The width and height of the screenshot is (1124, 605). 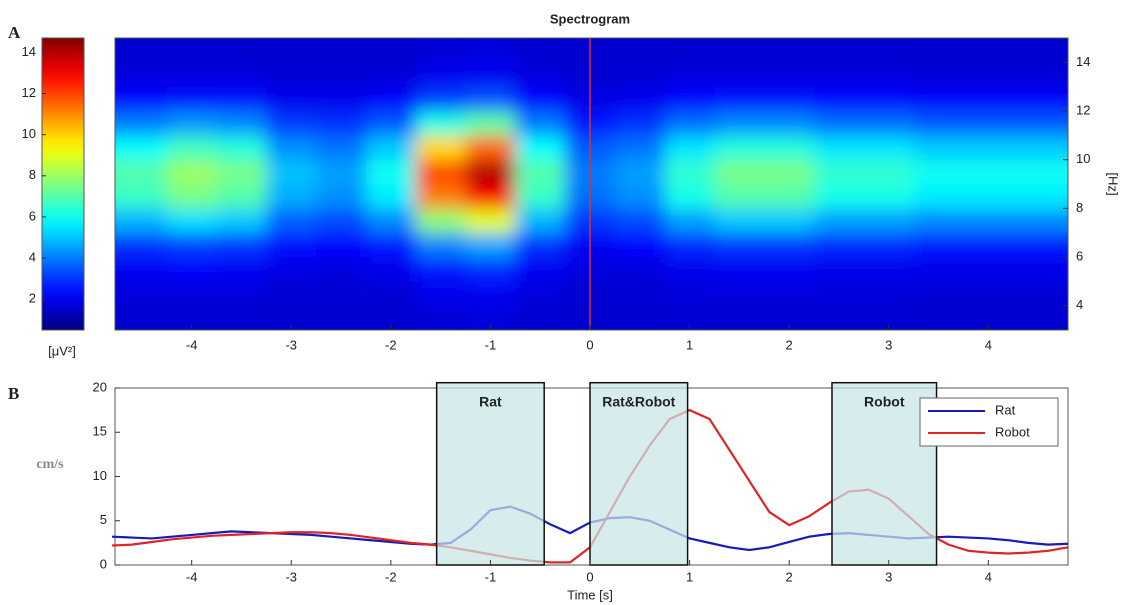 I want to click on y-tick-label: 12, so click(x=1083, y=109).